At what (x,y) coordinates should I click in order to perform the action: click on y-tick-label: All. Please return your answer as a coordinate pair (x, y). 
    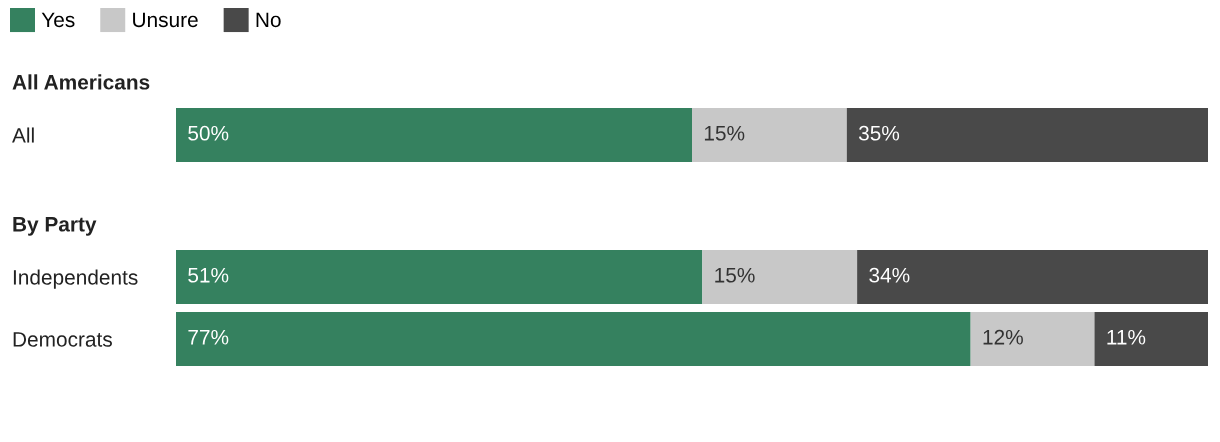
    Looking at the image, I should click on (23, 135).